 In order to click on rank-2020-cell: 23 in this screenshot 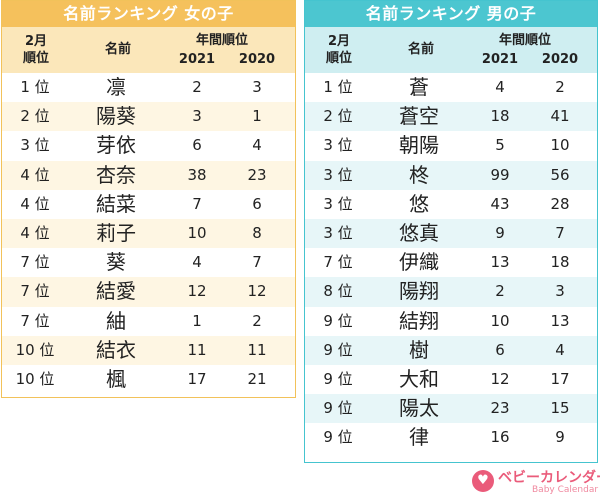, I will do `click(257, 174)`.